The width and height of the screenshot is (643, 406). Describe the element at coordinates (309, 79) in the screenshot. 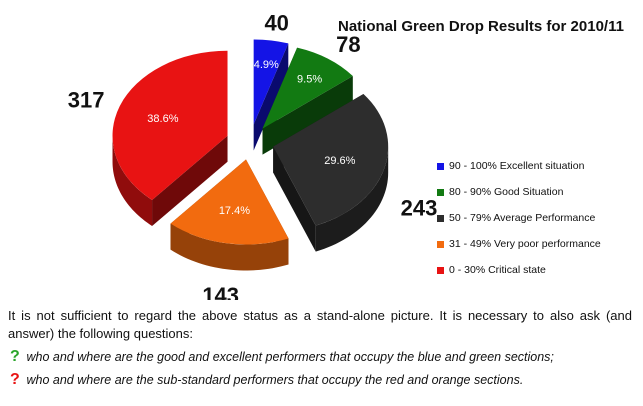

I see `slice-percent-label-good: 9.5%` at that location.